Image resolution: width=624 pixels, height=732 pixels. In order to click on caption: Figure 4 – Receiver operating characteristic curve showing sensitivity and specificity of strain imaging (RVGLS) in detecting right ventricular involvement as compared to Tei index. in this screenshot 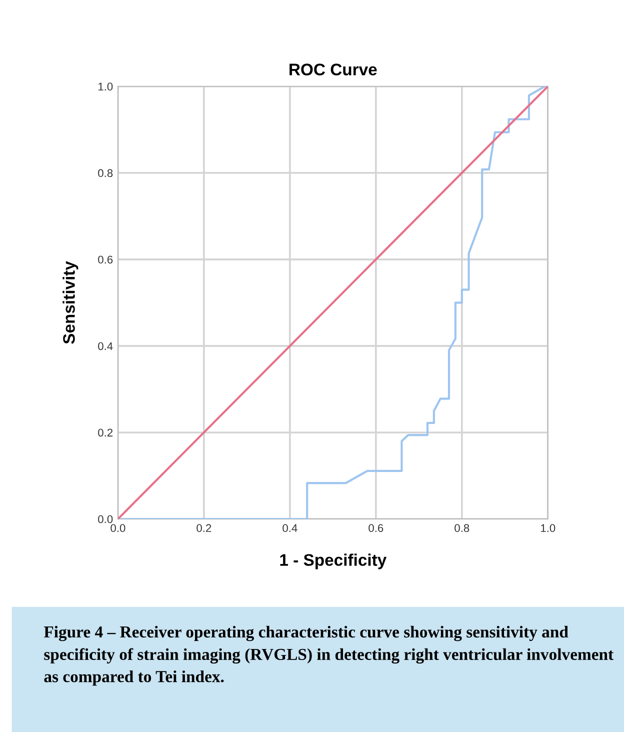, I will do `click(329, 656)`.